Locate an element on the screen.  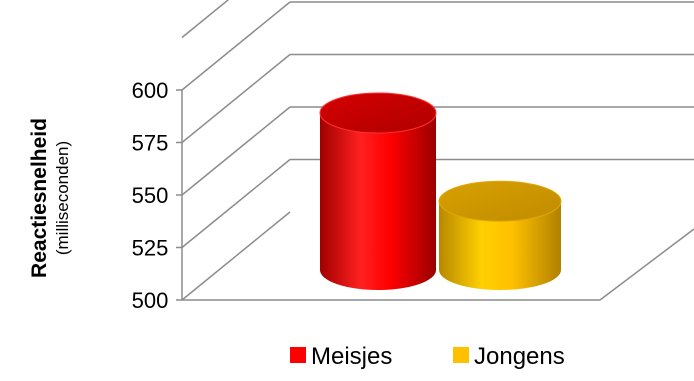
y-axis-label: Reactiesnelheid is located at coordinates (39, 198).